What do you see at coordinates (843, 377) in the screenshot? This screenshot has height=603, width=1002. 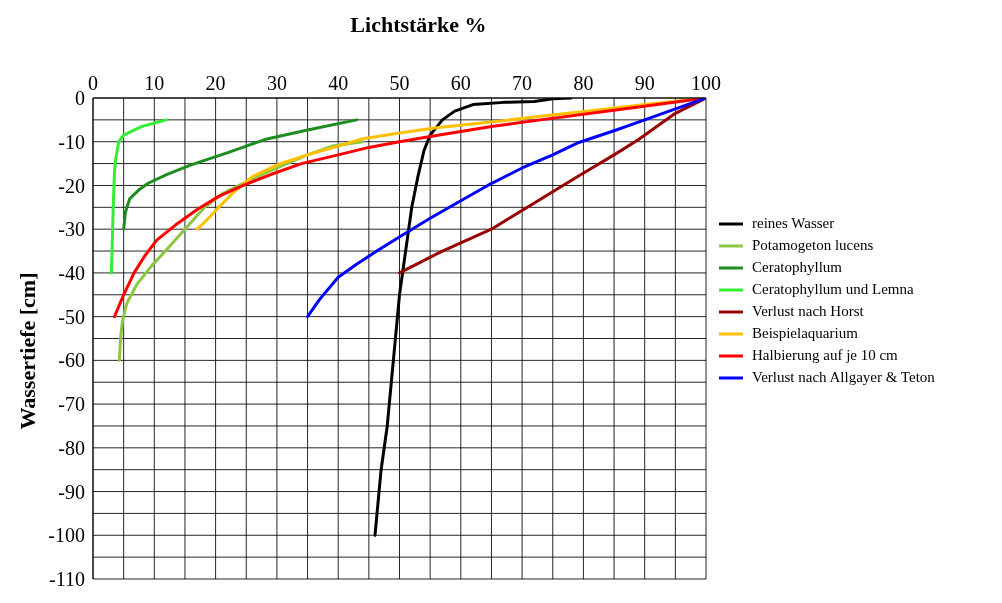 I see `legend-label: Verlust nach Allgayer & Teton` at bounding box center [843, 377].